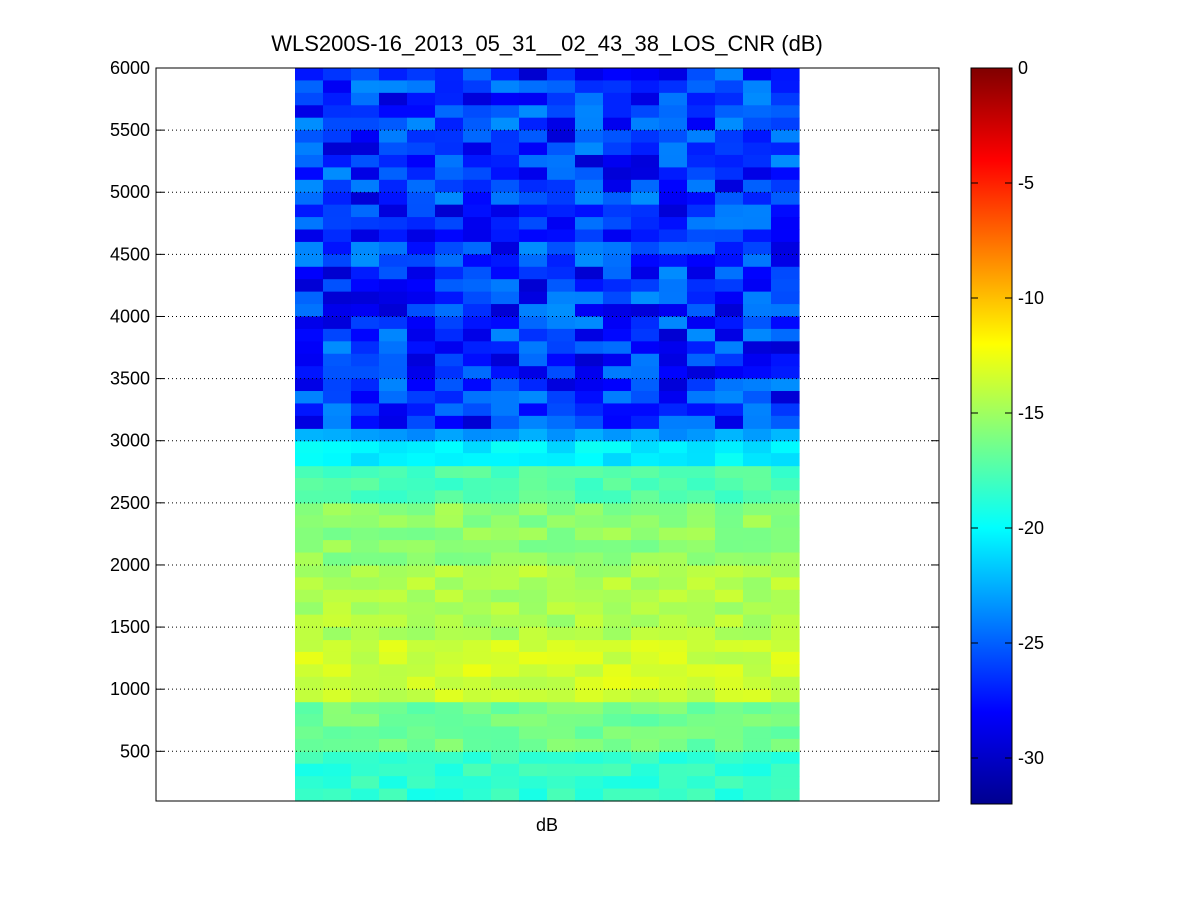  I want to click on colorbar-ticks: 0 -5 -10 -15 -20 -25 -30, so click(1007, 413).